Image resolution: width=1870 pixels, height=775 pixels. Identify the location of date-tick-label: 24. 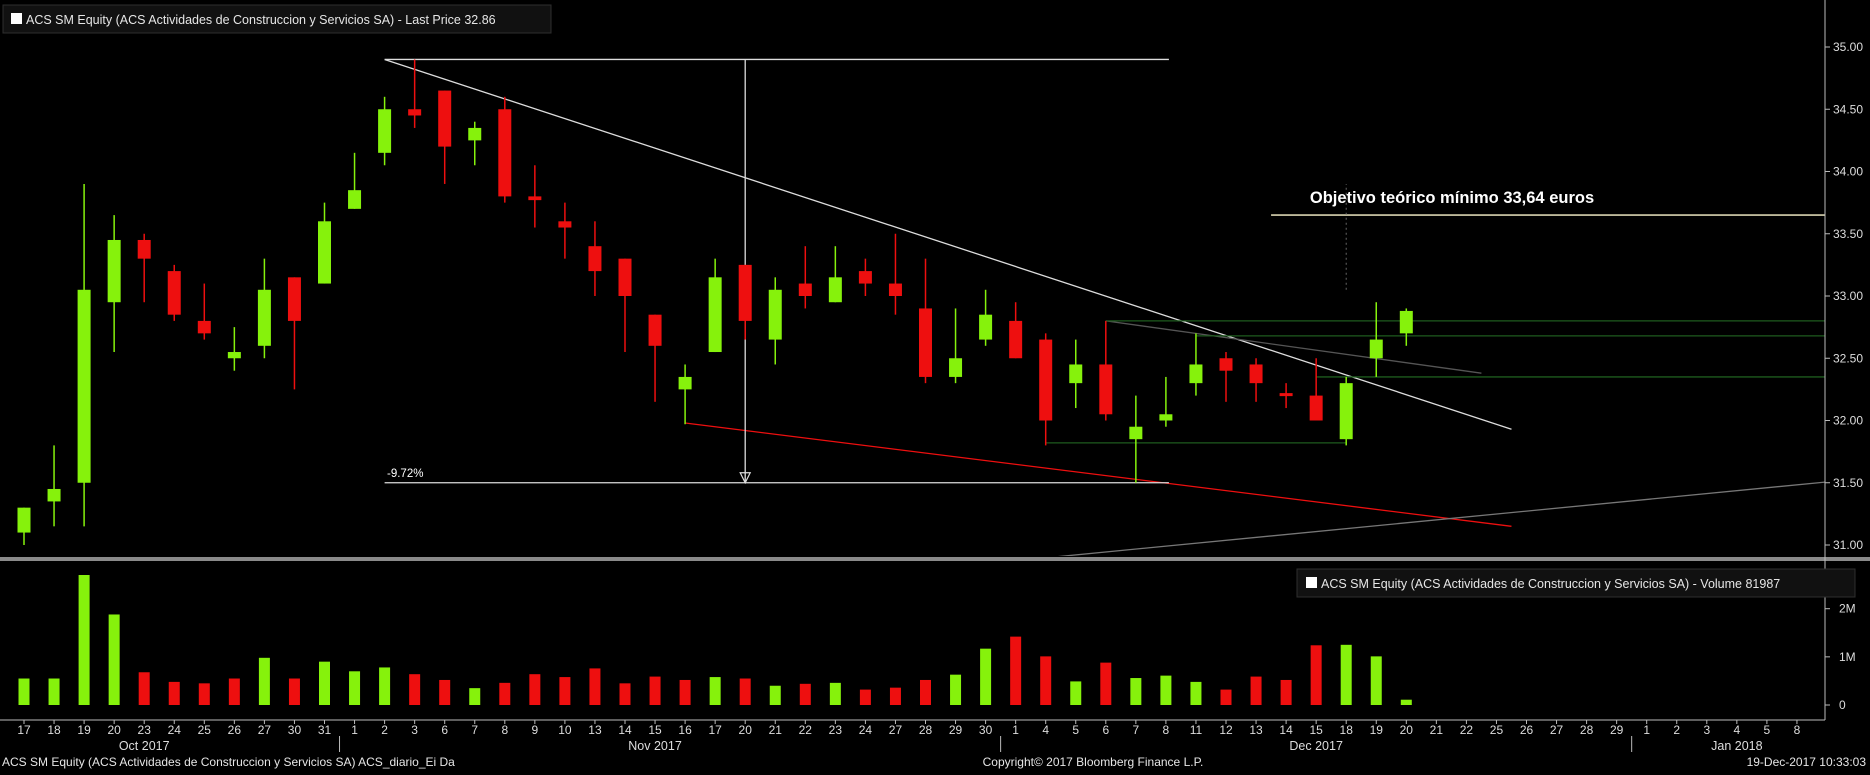
(866, 730).